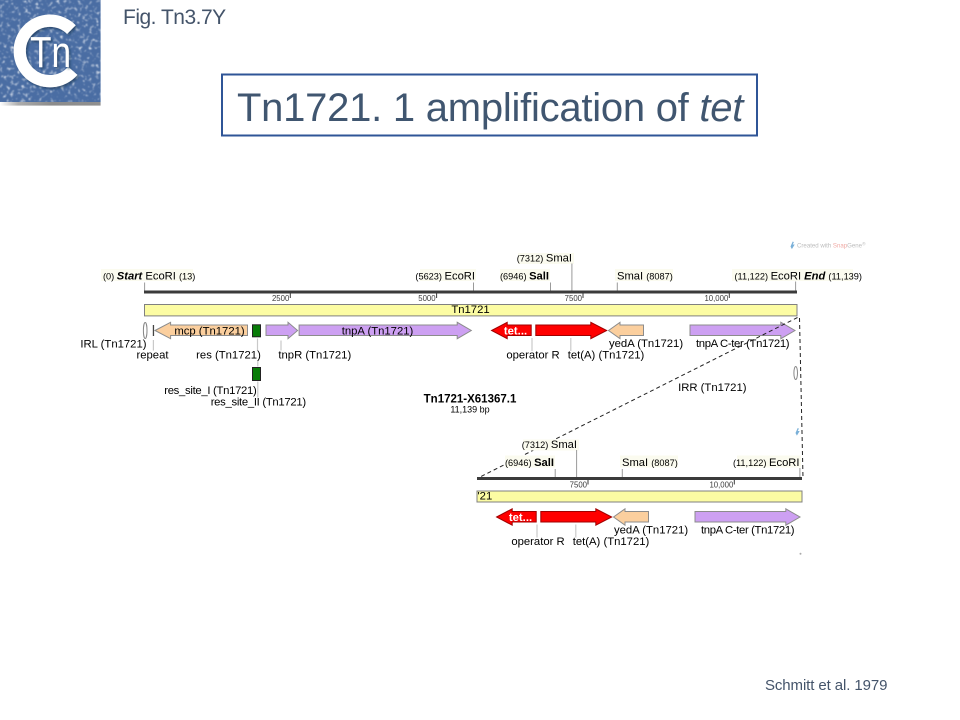  Describe the element at coordinates (113, 344) in the screenshot. I see `svg-text: IRL (Tn1721)` at that location.